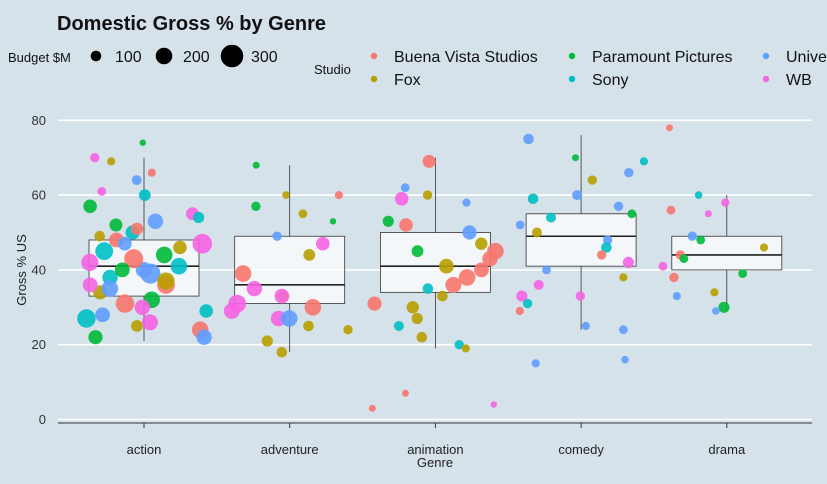 Image resolution: width=827 pixels, height=484 pixels. I want to click on studio-legend-label: Buena Vista Studios, so click(466, 57).